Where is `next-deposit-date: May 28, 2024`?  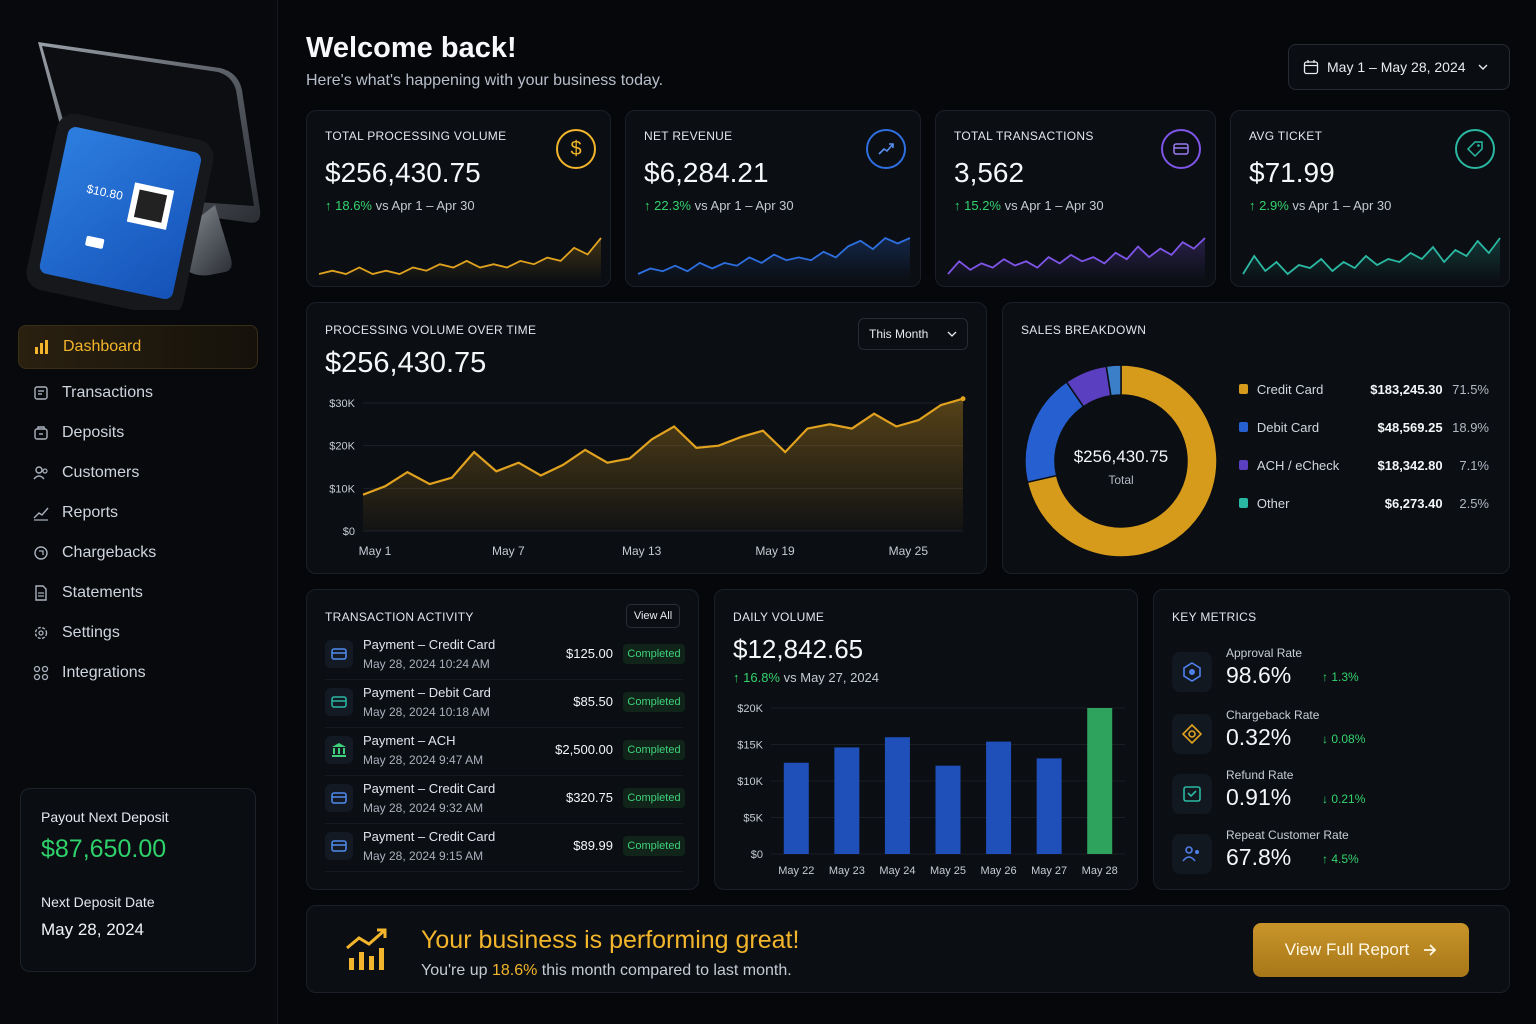
next-deposit-date: May 28, 2024 is located at coordinates (93, 929).